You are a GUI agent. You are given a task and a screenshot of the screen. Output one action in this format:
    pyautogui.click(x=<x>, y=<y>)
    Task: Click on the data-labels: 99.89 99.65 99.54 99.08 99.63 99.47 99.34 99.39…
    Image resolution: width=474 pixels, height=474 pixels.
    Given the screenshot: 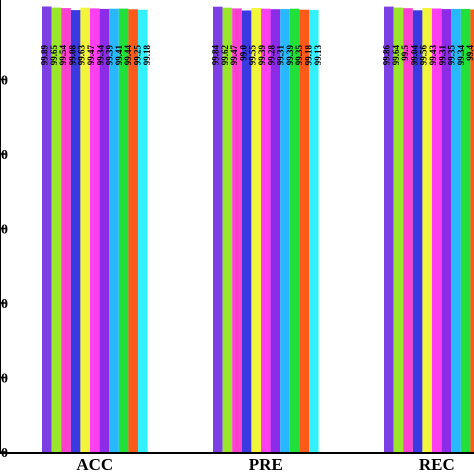 What is the action you would take?
    pyautogui.click(x=257, y=55)
    